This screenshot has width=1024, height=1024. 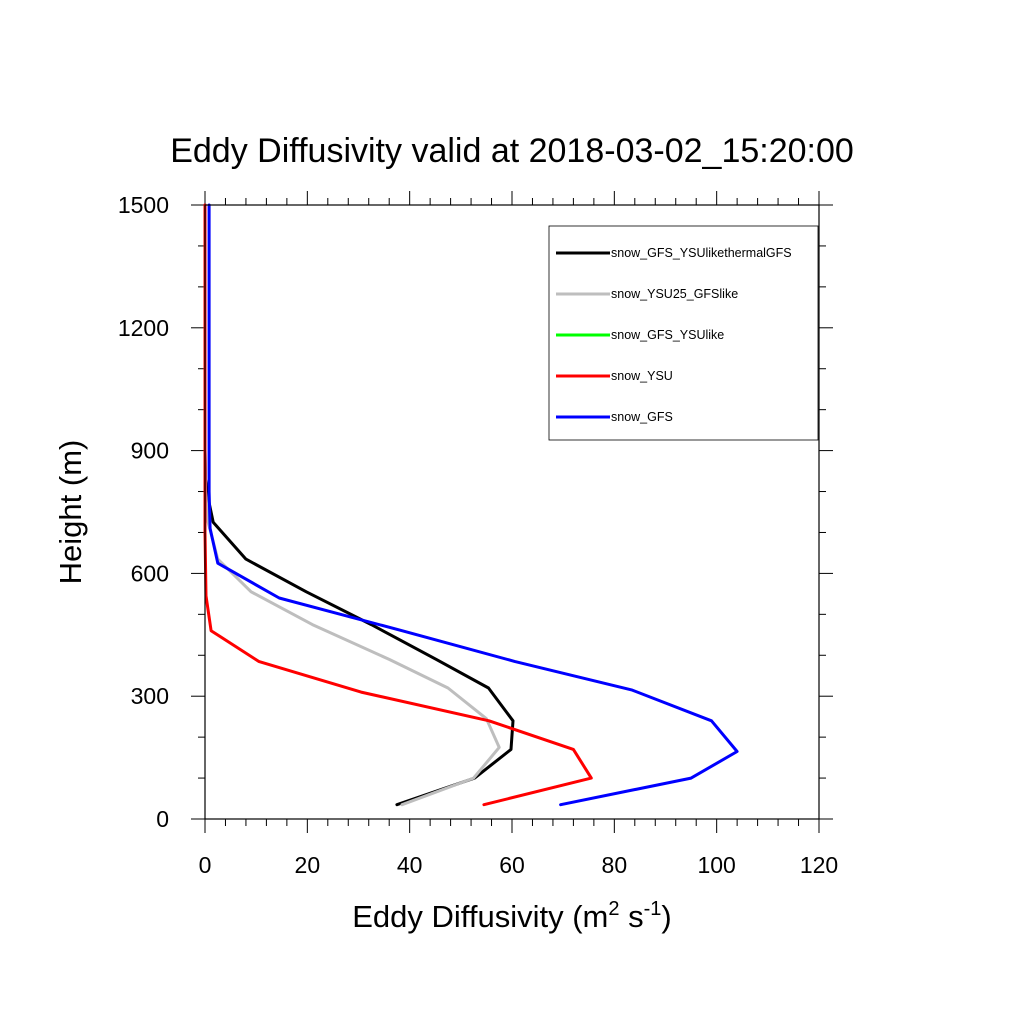 What do you see at coordinates (410, 865) in the screenshot?
I see `x-tick-label: 40` at bounding box center [410, 865].